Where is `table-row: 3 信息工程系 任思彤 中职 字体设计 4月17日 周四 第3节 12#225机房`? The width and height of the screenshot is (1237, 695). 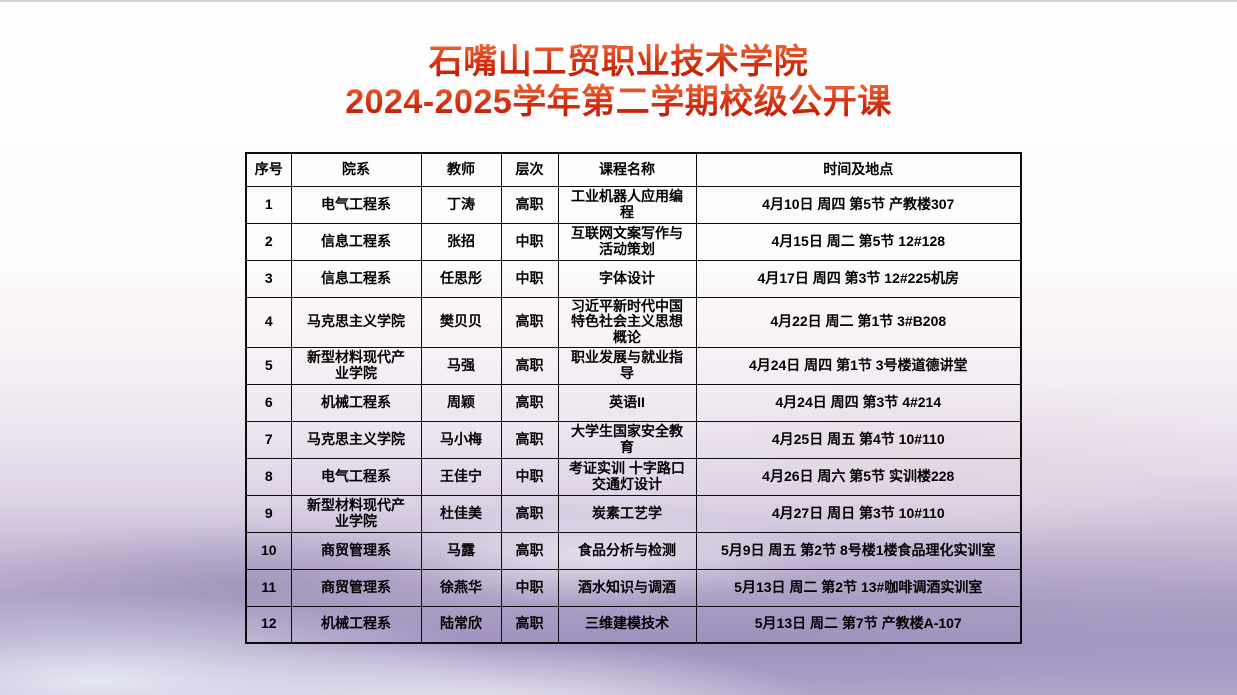 table-row: 3 信息工程系 任思彤 中职 字体设计 4月17日 周四 第3节 12#225机房 is located at coordinates (633, 278).